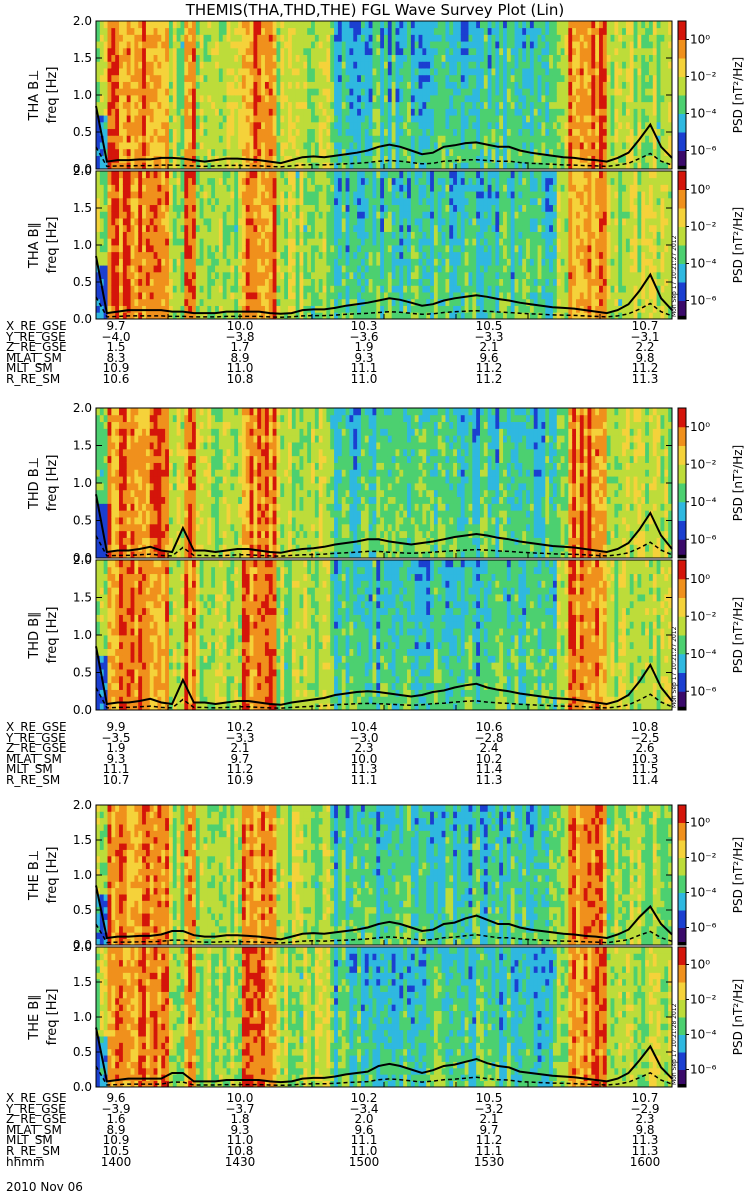 The image size is (750, 1200). I want to click on ephemeris-value: 11.4, so click(645, 780).